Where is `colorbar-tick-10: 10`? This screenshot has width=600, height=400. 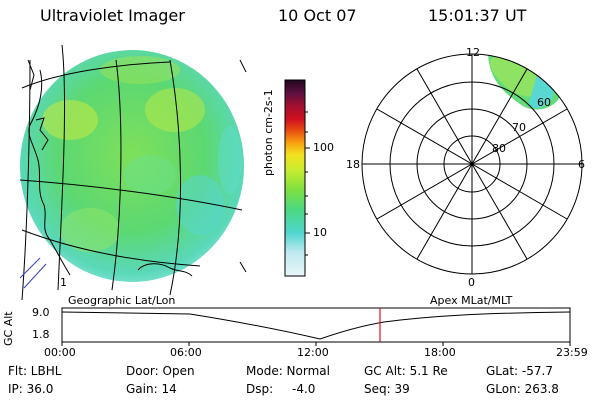 colorbar-tick-10: 10 is located at coordinates (320, 232).